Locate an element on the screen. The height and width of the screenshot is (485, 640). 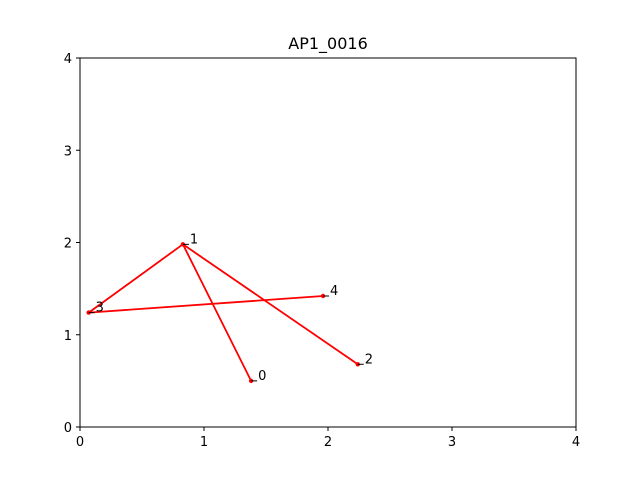
y-axis: 0 1 2 3 4 is located at coordinates (72, 244).